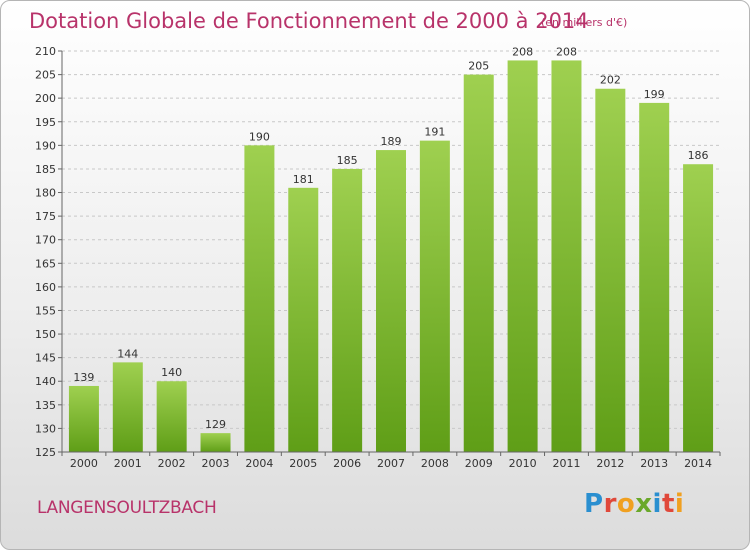 This screenshot has width=750, height=550. What do you see at coordinates (45, 98) in the screenshot?
I see `y-tick-label: 200` at bounding box center [45, 98].